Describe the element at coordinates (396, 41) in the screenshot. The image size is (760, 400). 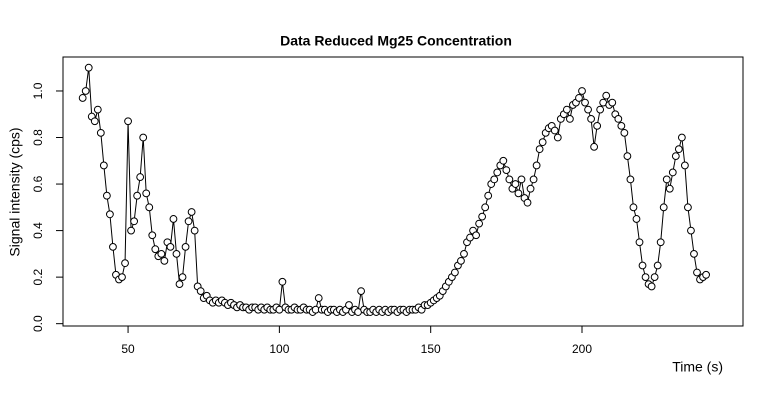
I see `chart-title: Data Reduced Mg25 Concentration` at that location.